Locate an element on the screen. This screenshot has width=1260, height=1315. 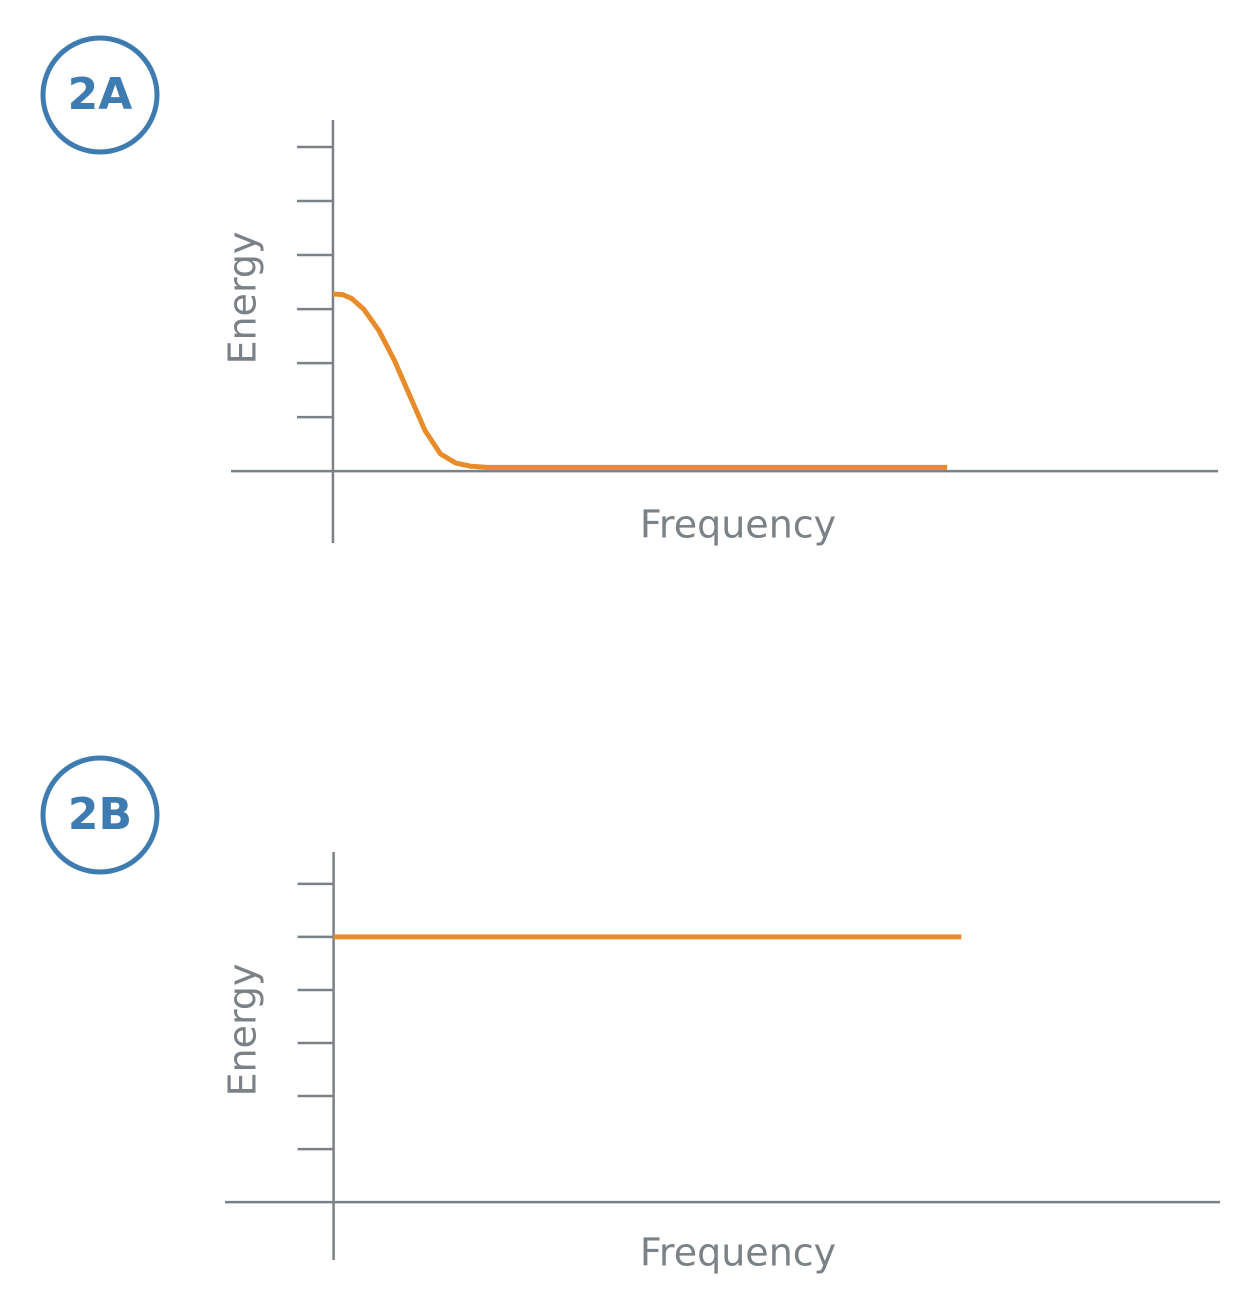
badge-label: 2B is located at coordinates (100, 814).